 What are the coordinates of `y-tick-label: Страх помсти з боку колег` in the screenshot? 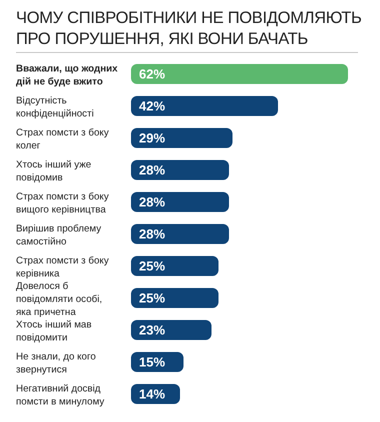 It's located at (62, 140).